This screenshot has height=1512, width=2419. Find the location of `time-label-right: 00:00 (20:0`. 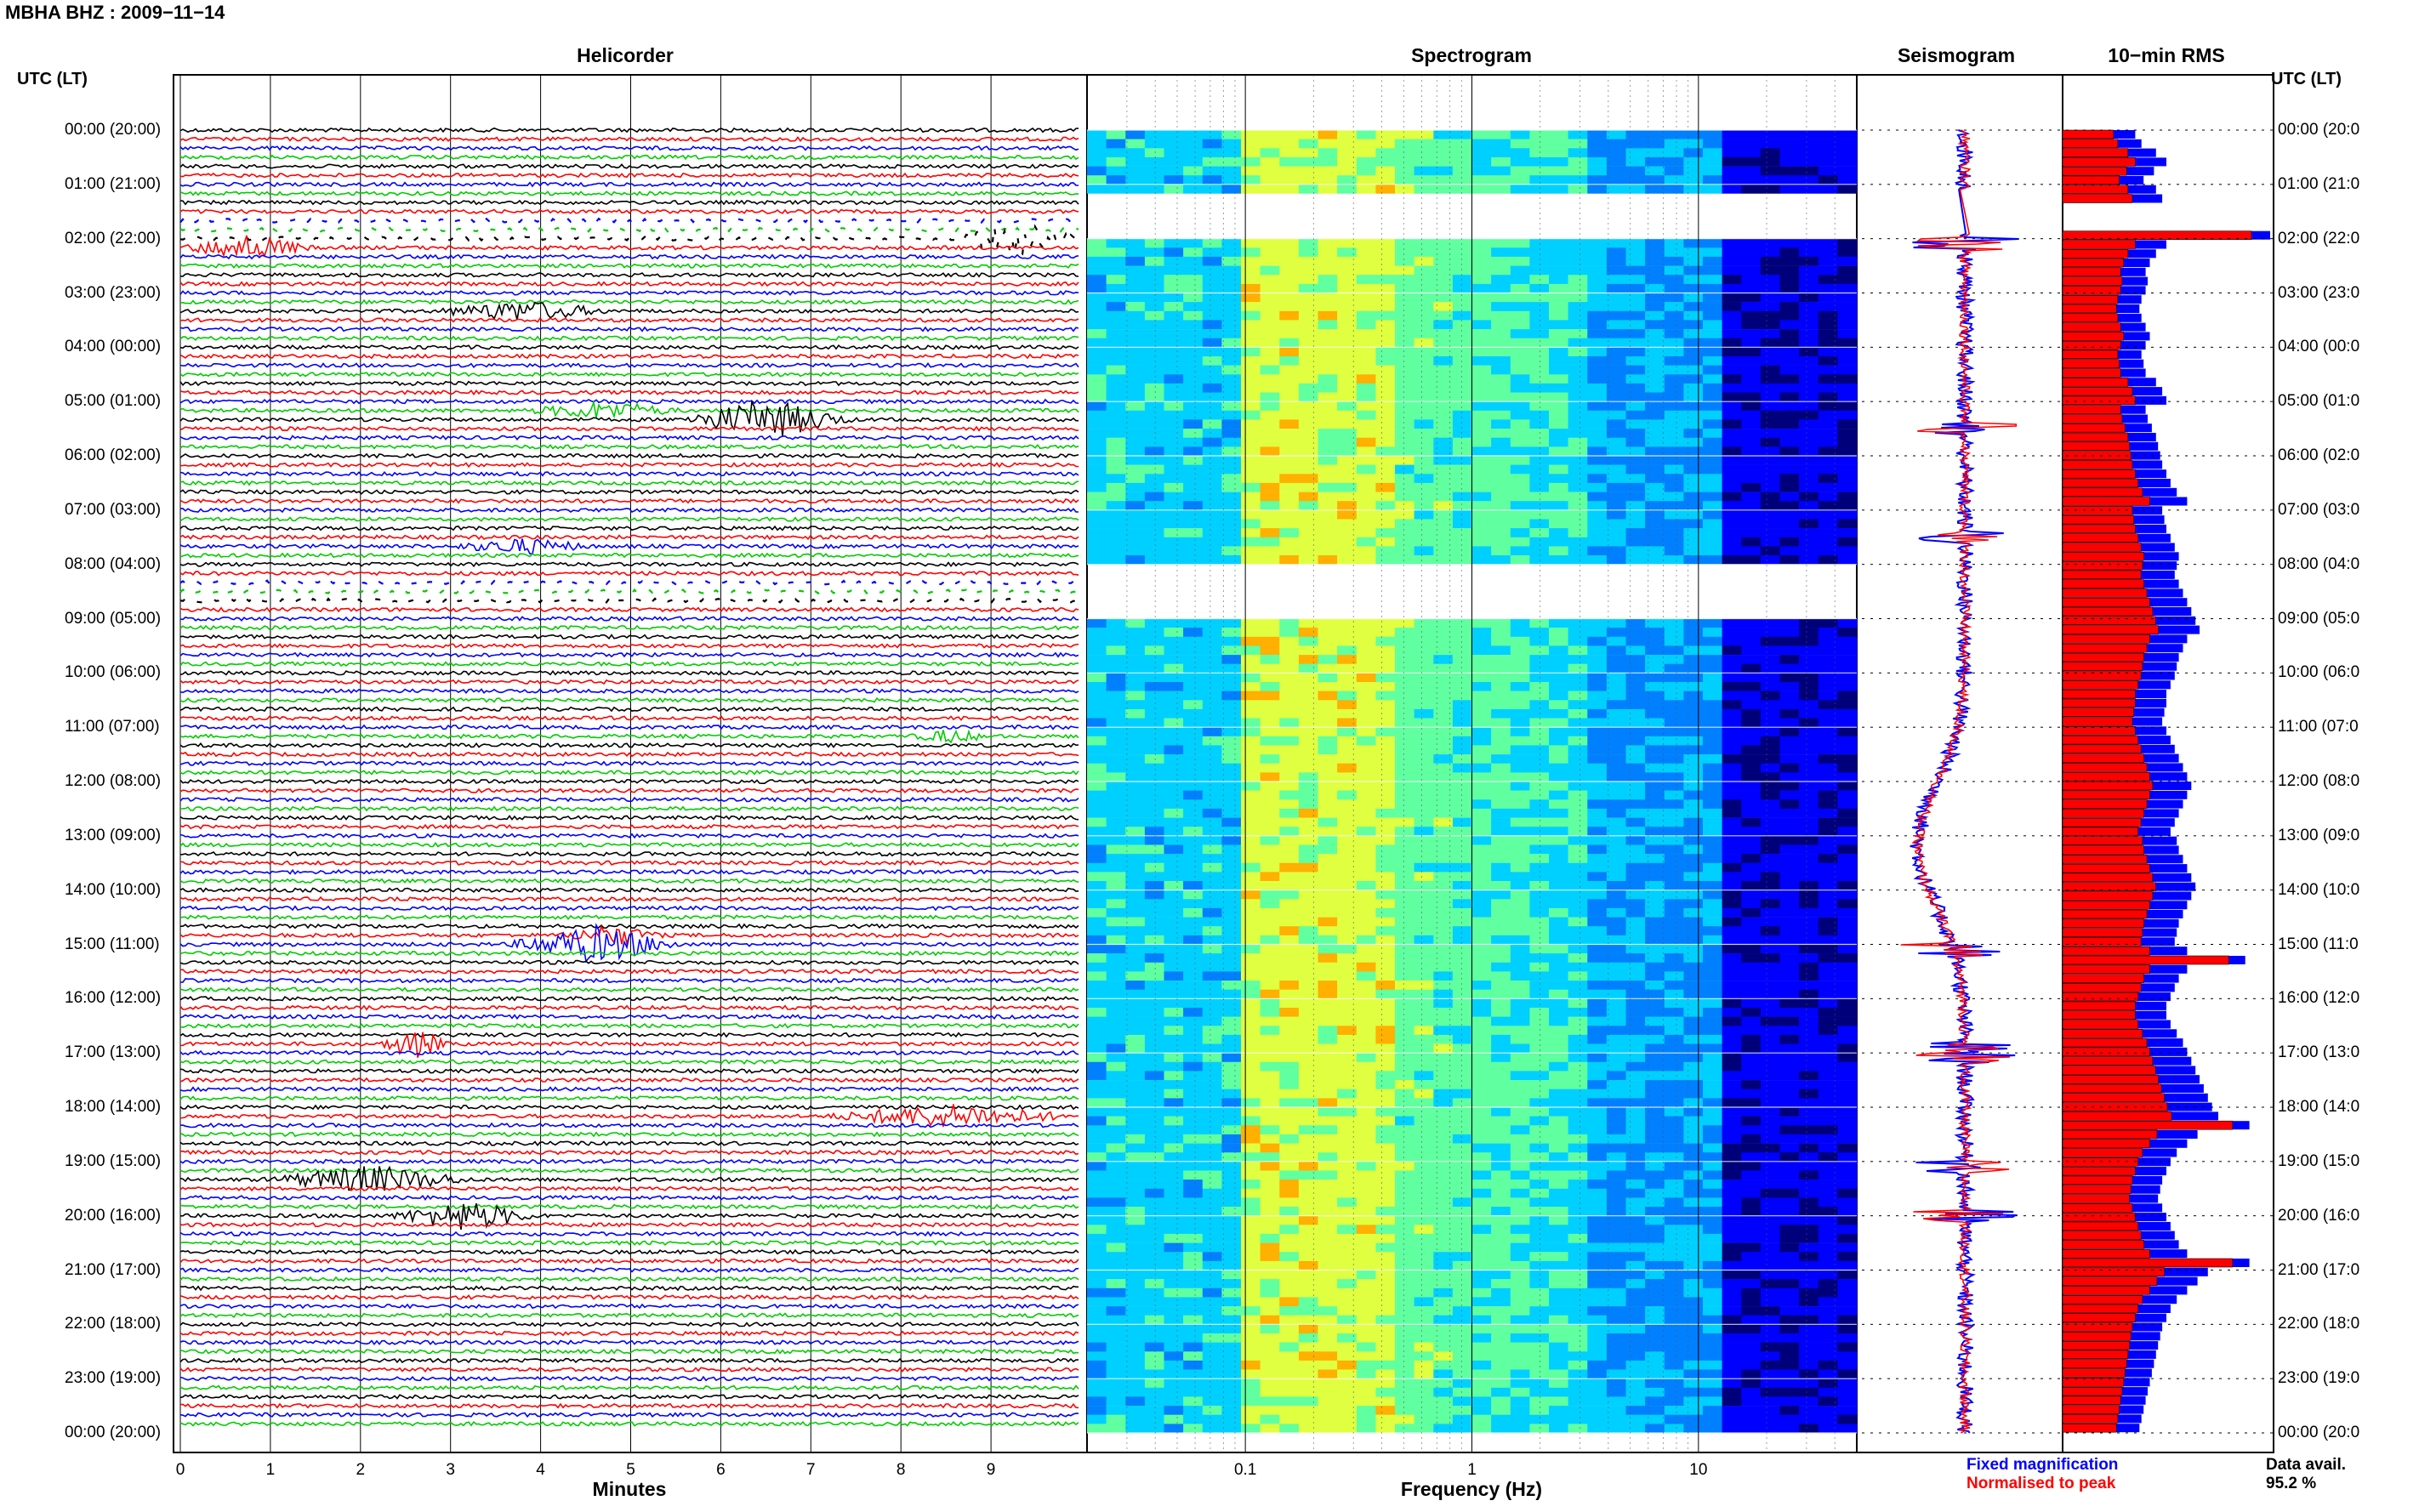

time-label-right: 00:00 (20:0 is located at coordinates (2319, 1432).